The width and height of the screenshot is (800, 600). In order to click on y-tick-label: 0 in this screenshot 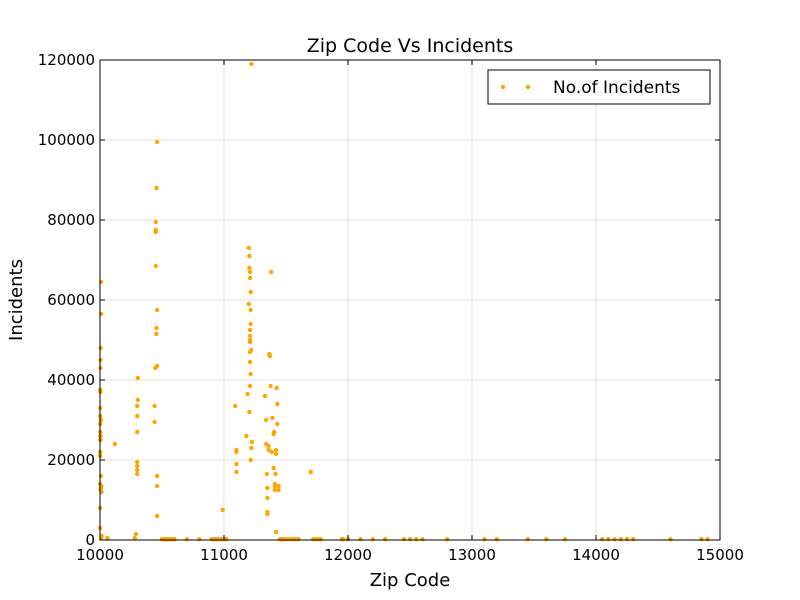, I will do `click(90, 540)`.